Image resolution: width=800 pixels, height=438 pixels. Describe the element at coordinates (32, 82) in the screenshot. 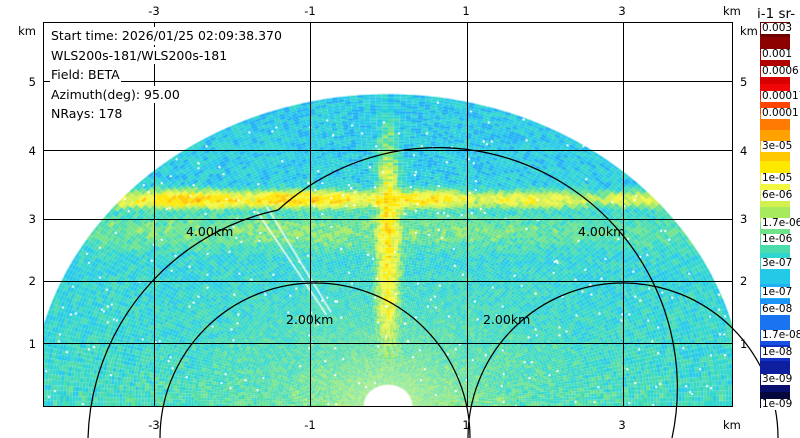

I see `y-axis-left-tick-5: 5` at that location.